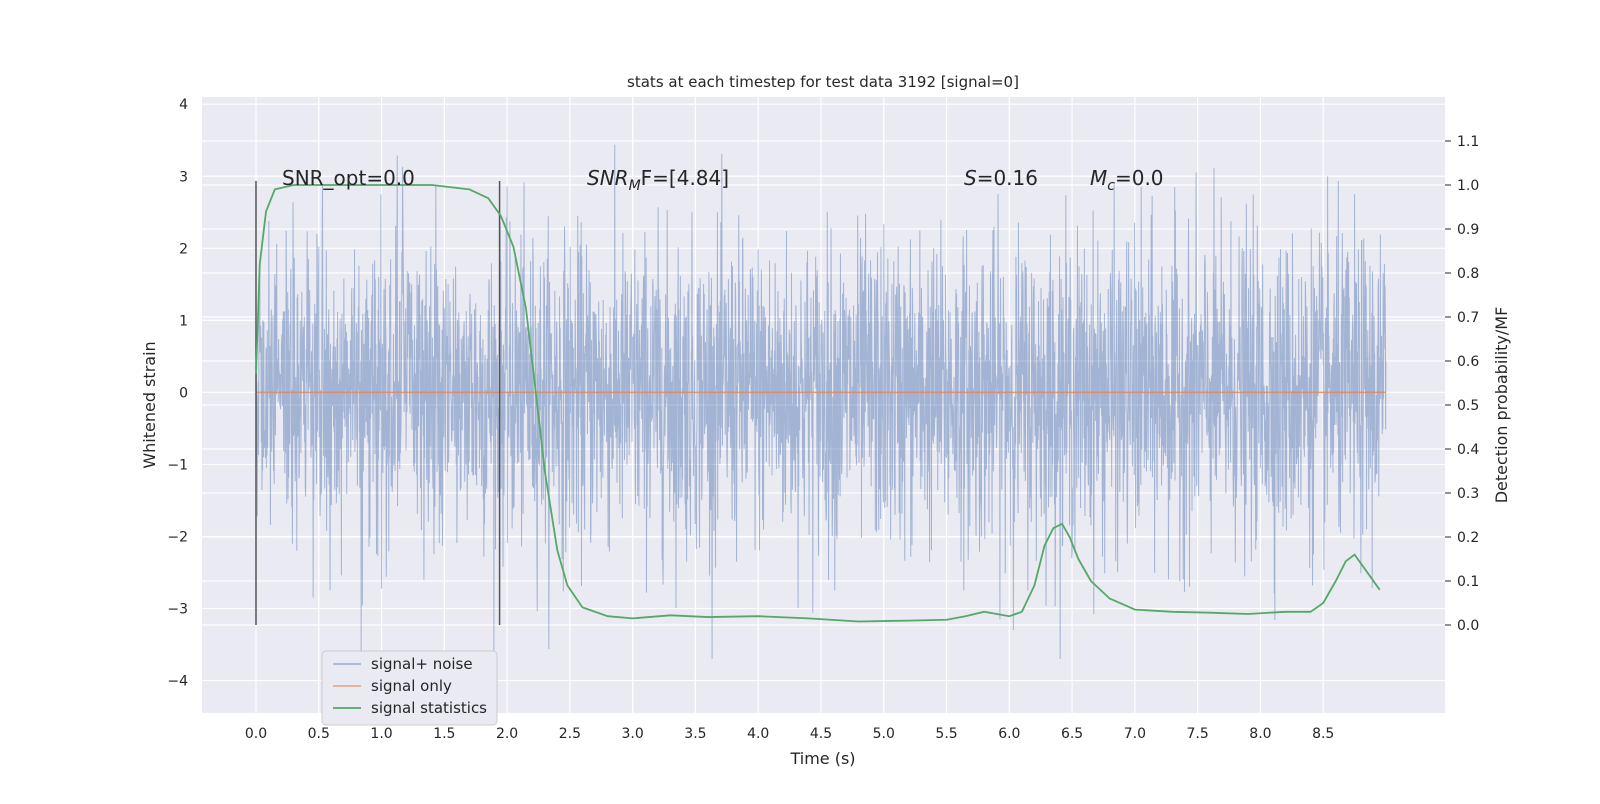  I want to click on x-tick-label: 8.0, so click(1260, 734).